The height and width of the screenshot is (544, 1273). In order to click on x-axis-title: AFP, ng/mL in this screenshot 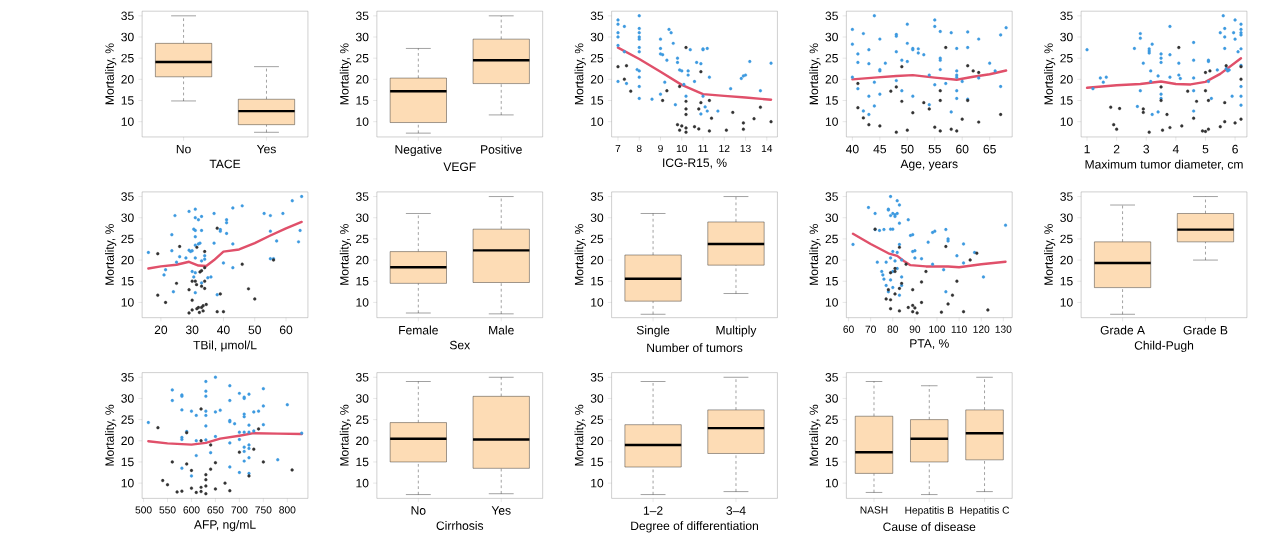, I will do `click(224, 525)`.